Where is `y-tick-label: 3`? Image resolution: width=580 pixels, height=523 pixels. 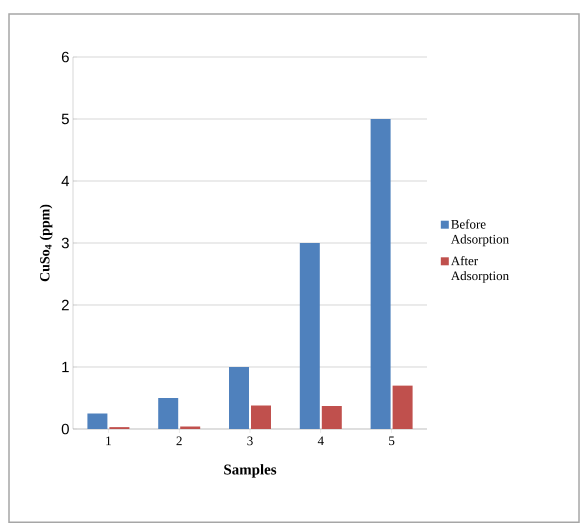
y-tick-label: 3 is located at coordinates (65, 243).